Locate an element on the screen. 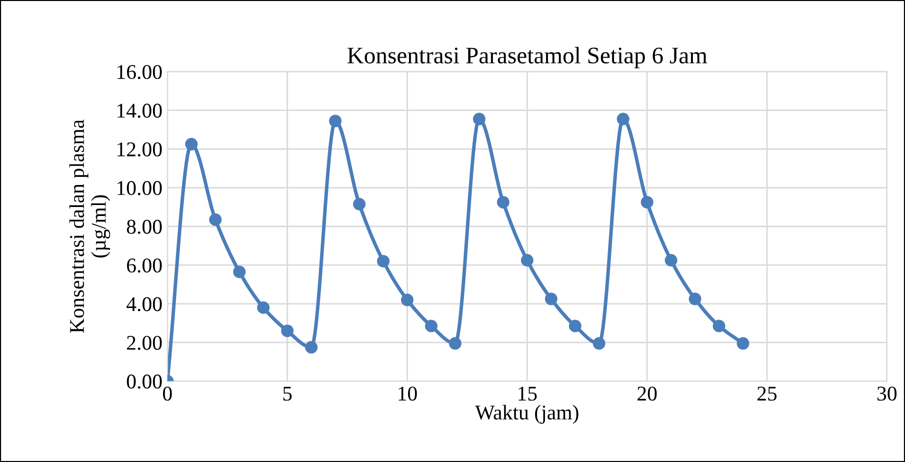 The height and width of the screenshot is (462, 905). x-tick-label: 0 is located at coordinates (167, 393).